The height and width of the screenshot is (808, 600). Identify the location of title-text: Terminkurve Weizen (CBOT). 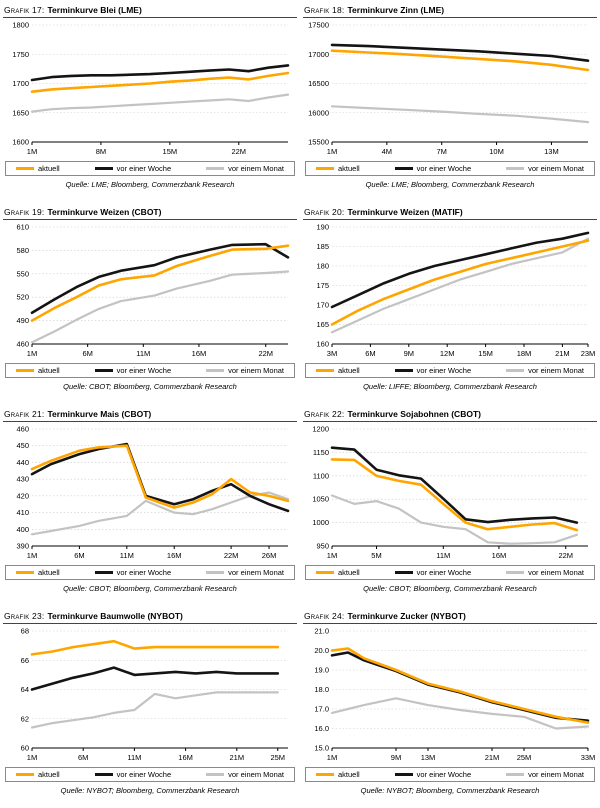
(104, 212).